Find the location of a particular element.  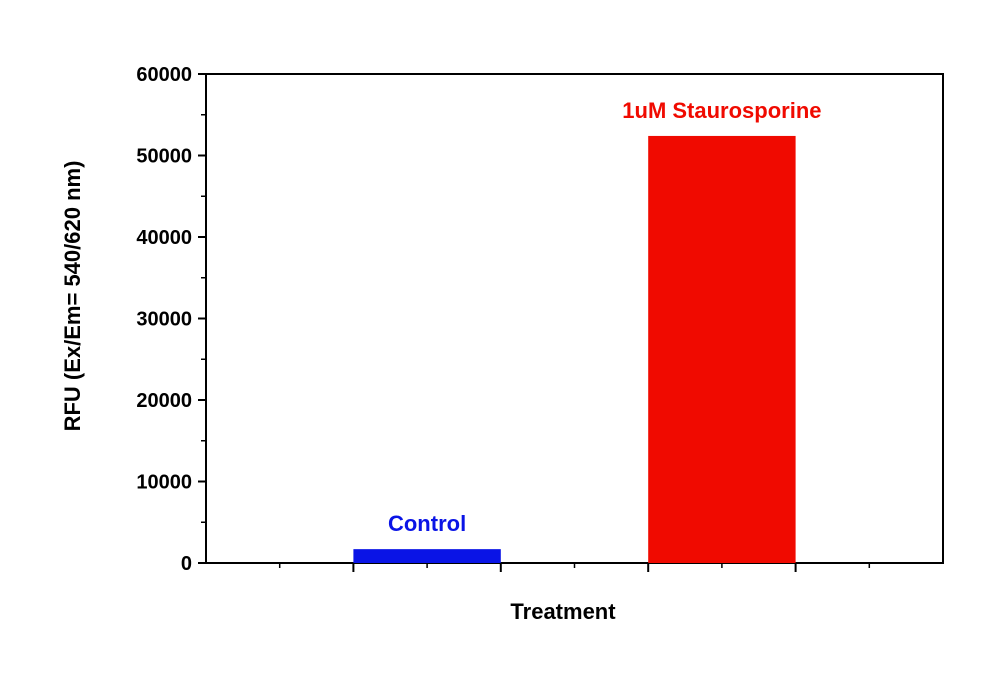

y-tick-label: 10000 is located at coordinates (164, 483).